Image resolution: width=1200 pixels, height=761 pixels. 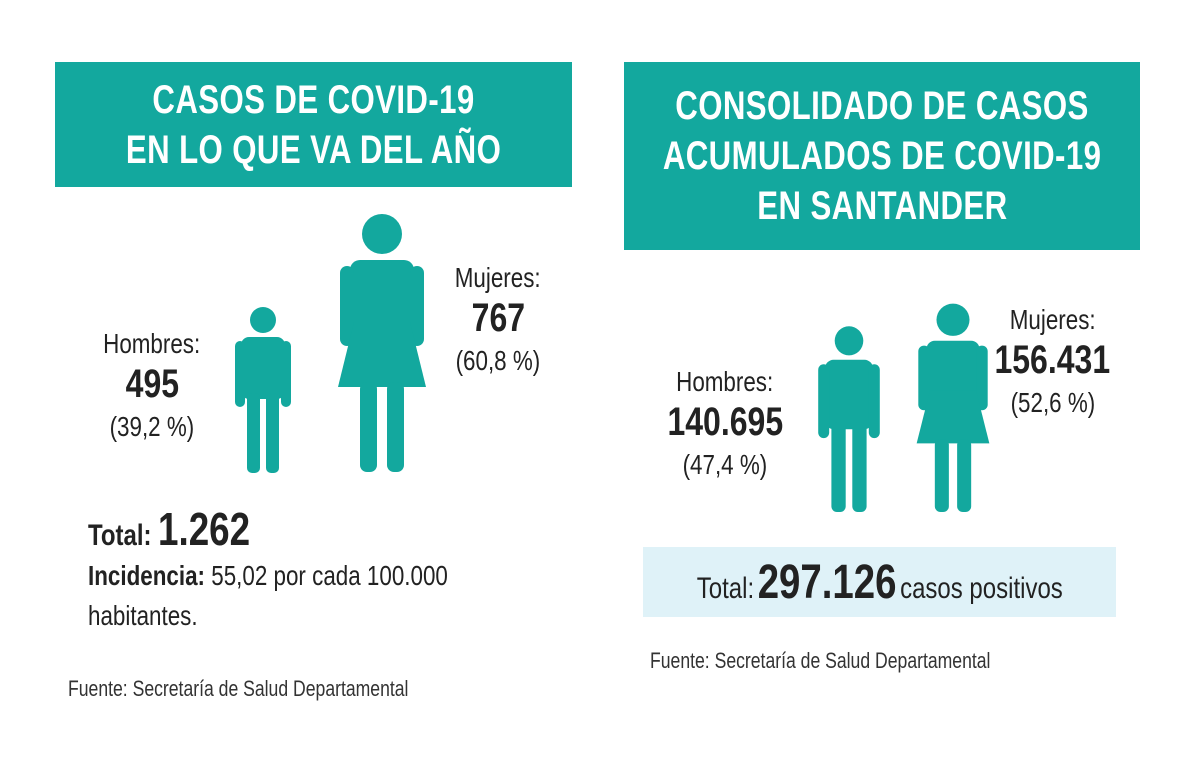 I want to click on total-value: 1.262, so click(x=203, y=529).